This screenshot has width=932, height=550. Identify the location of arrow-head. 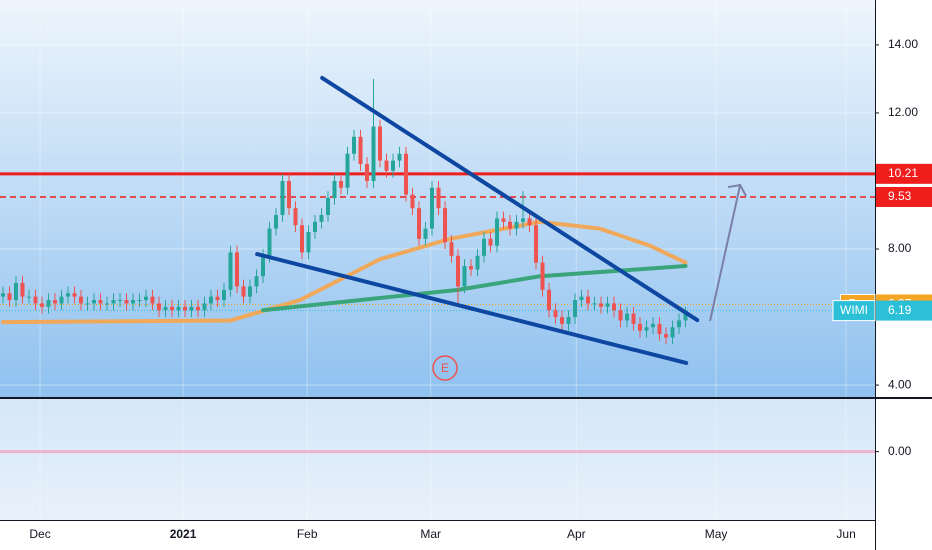
(737, 190).